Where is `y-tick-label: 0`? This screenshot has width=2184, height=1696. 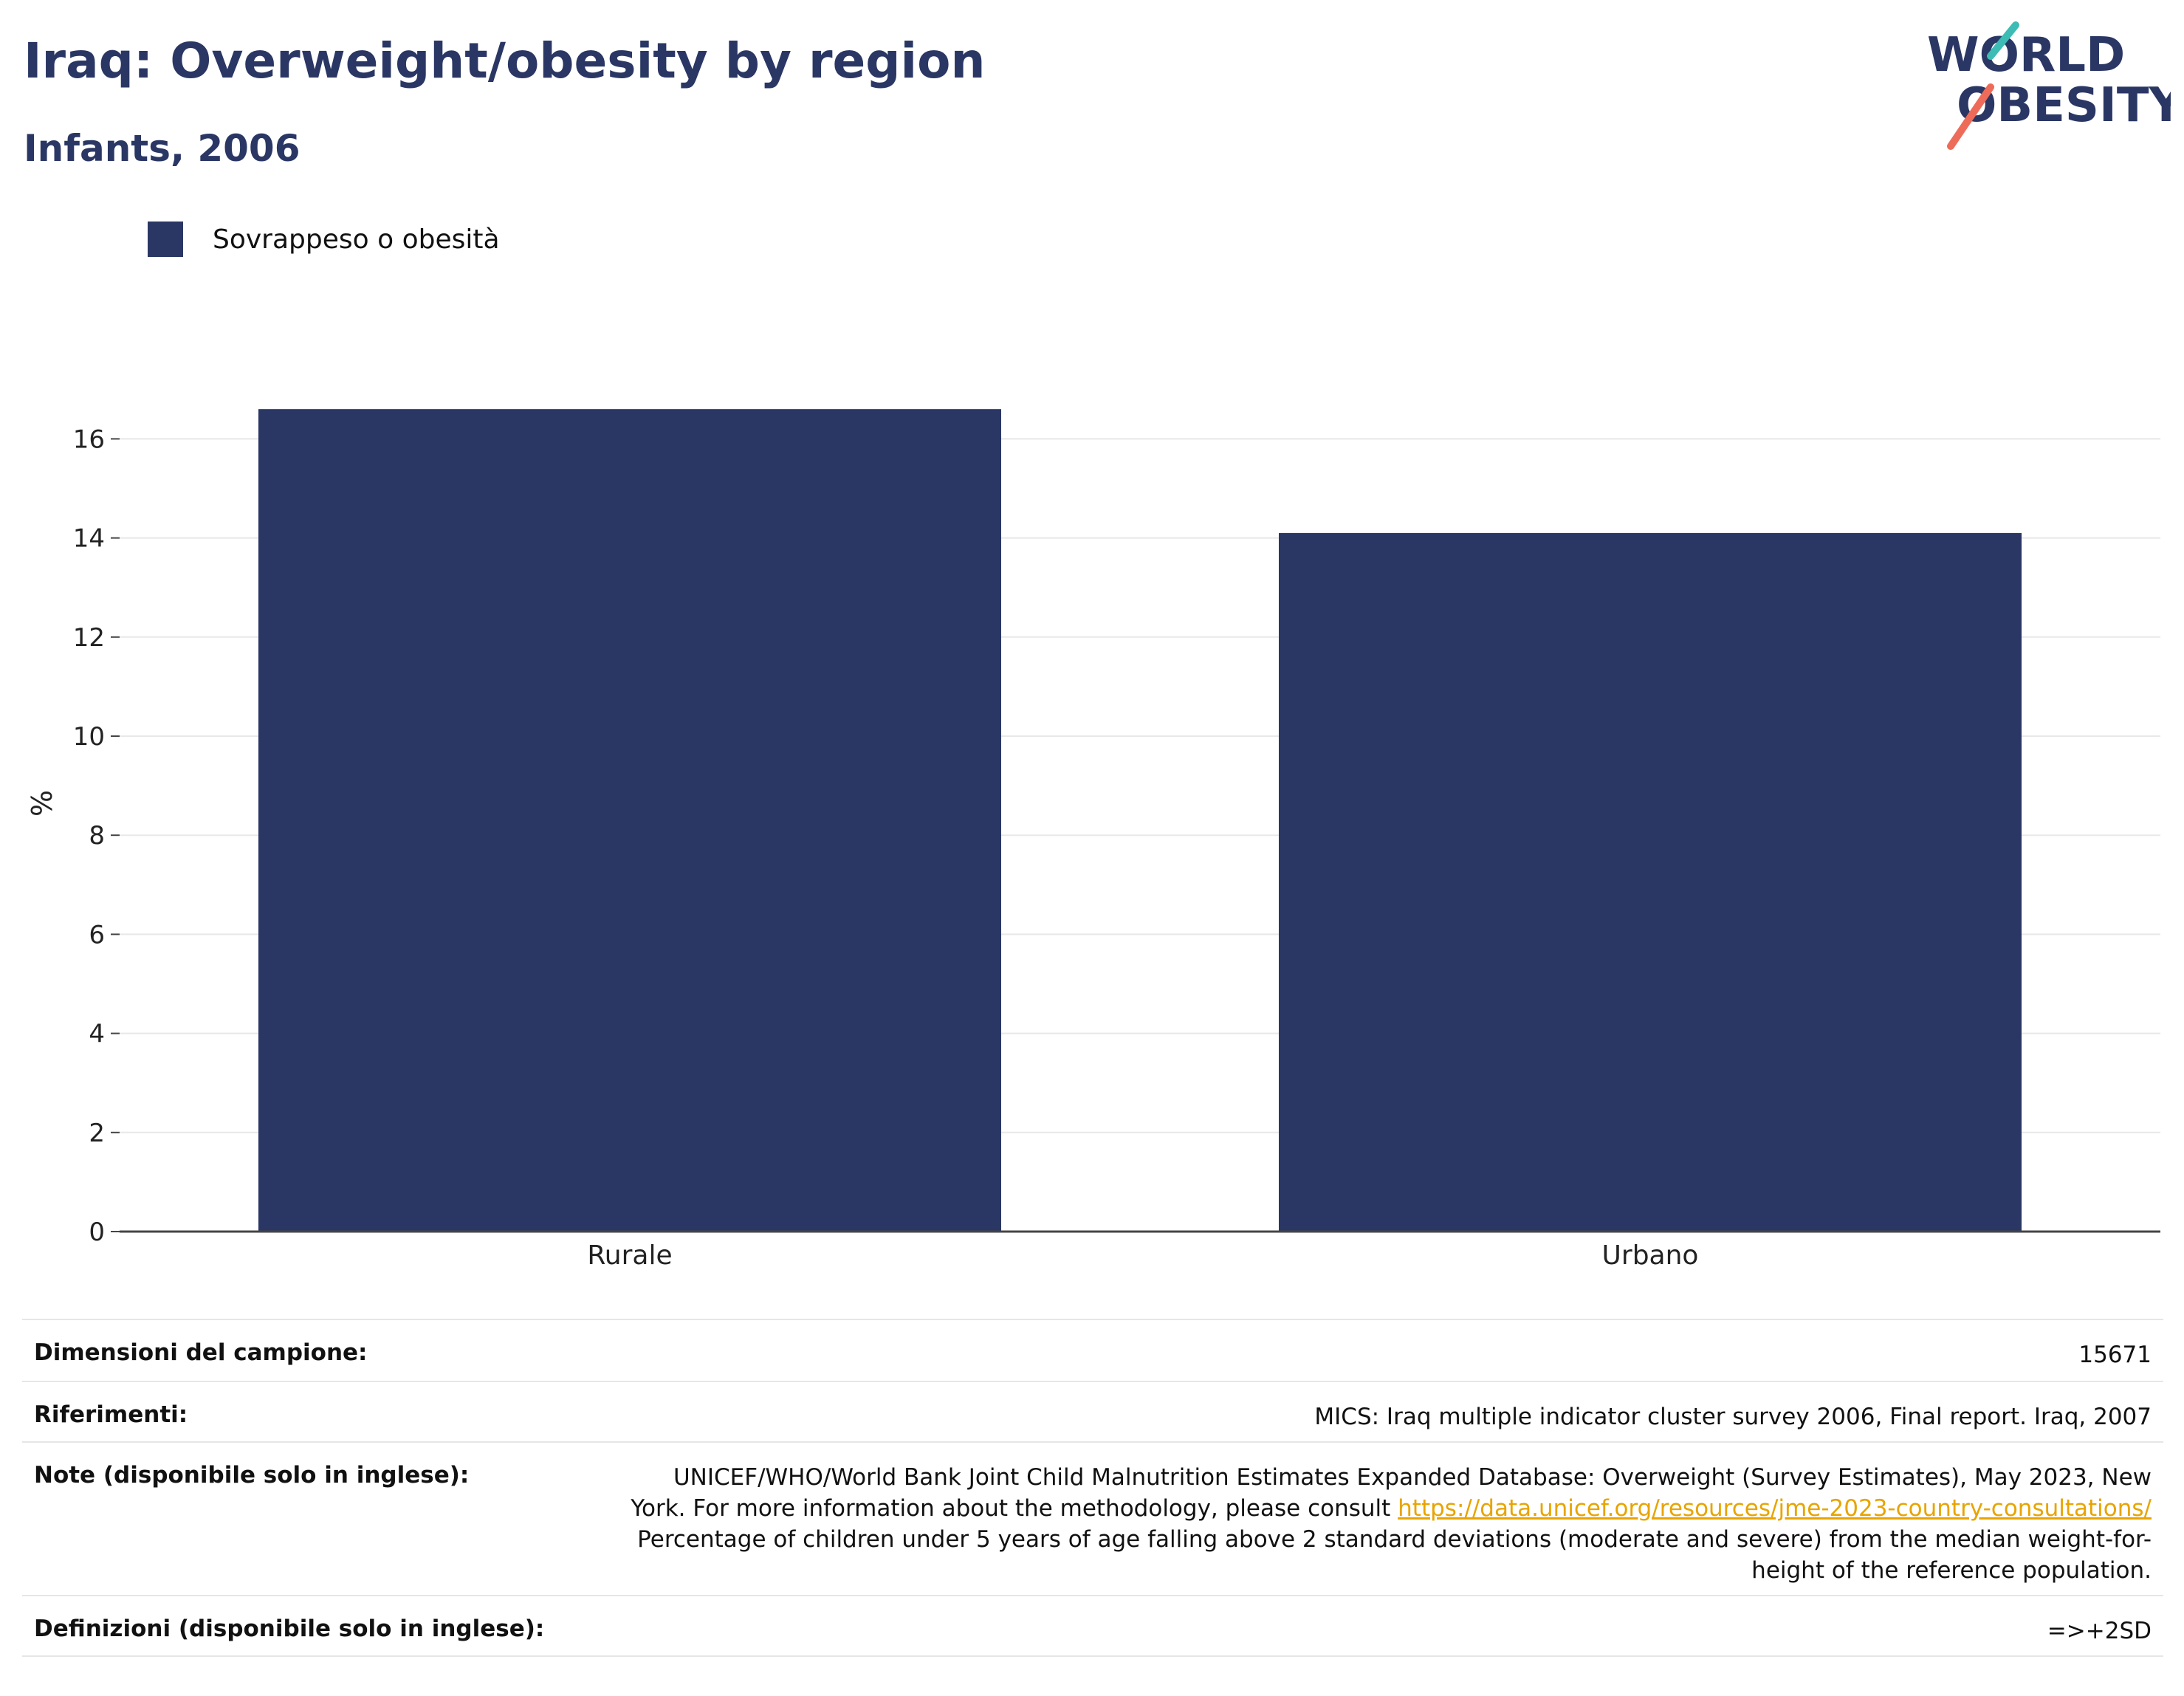
y-tick-label: 0 is located at coordinates (97, 1232).